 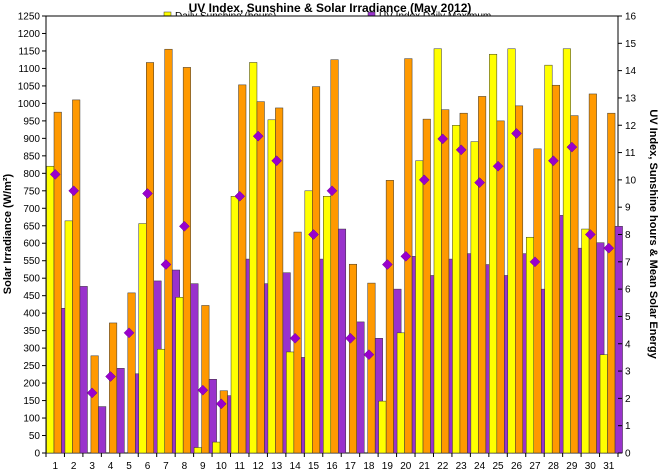 I want to click on x-tick-label: 11, so click(x=240, y=466).